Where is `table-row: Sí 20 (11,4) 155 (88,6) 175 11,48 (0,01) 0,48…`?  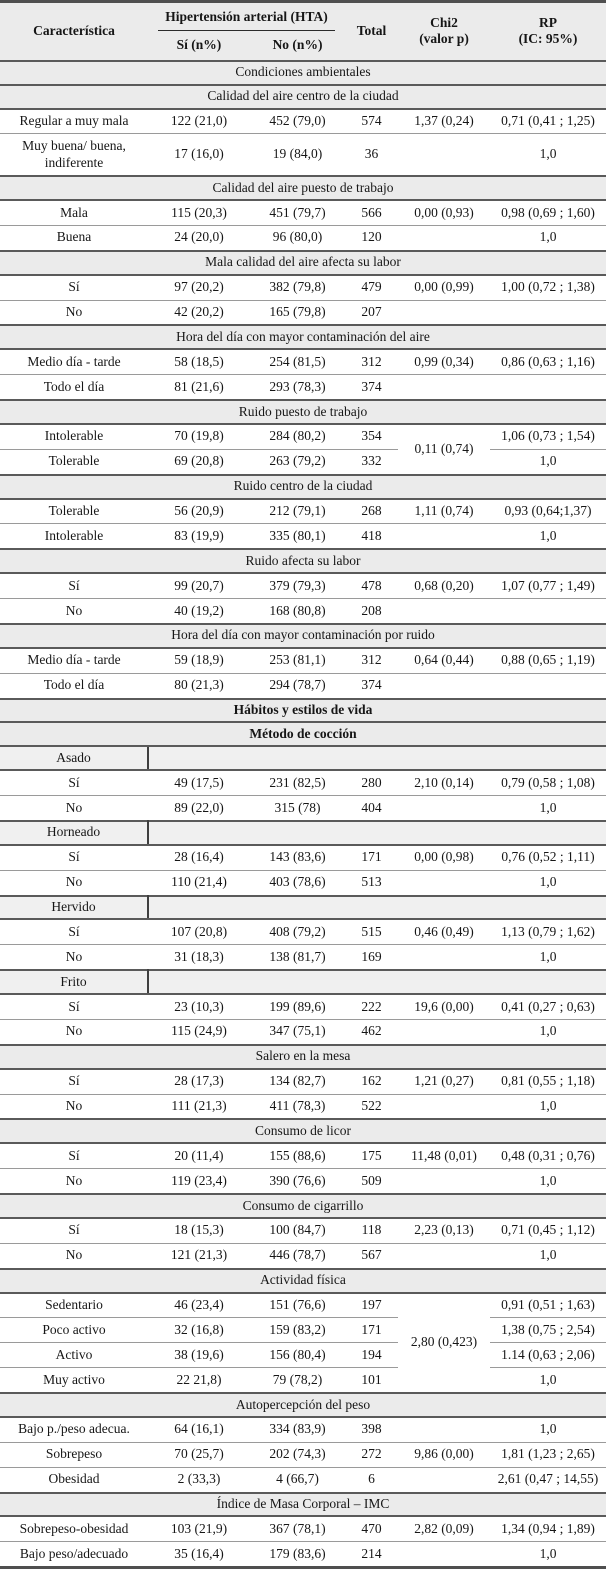 table-row: Sí 20 (11,4) 155 (88,6) 175 11,48 (0,01) 0,48… is located at coordinates (303, 1155).